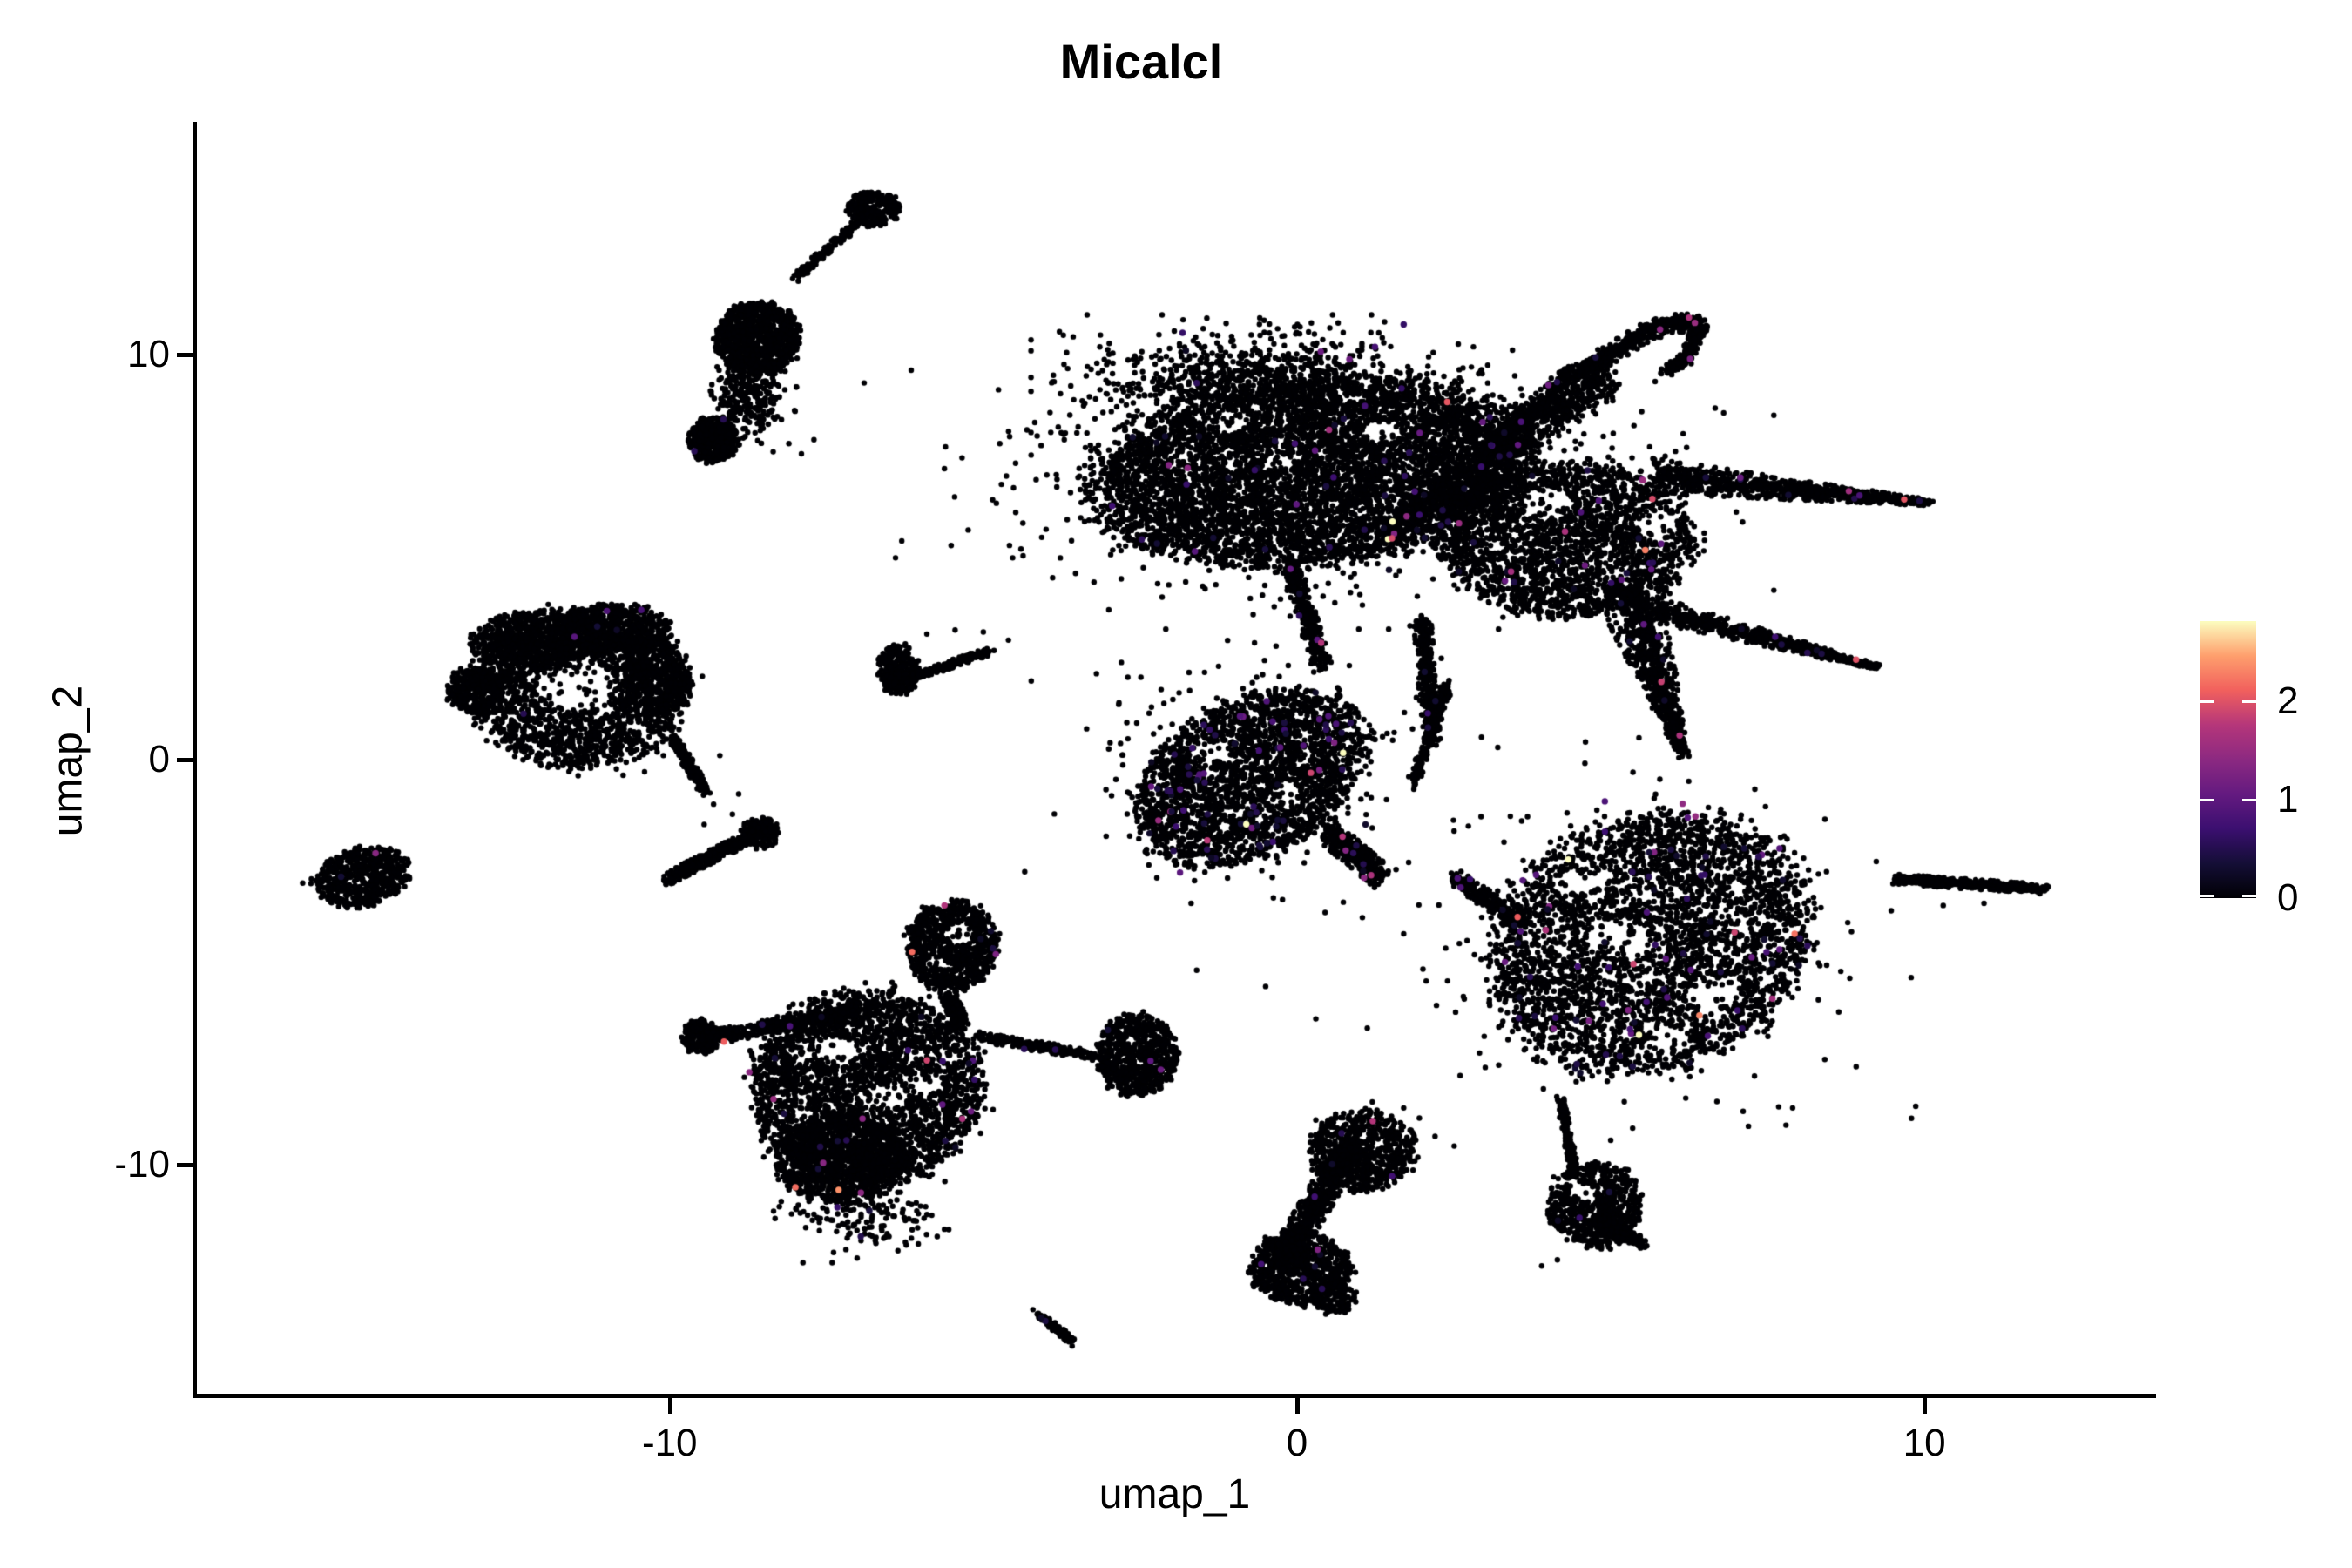  Describe the element at coordinates (2288, 700) in the screenshot. I see `legend-tick-label: 2` at that location.